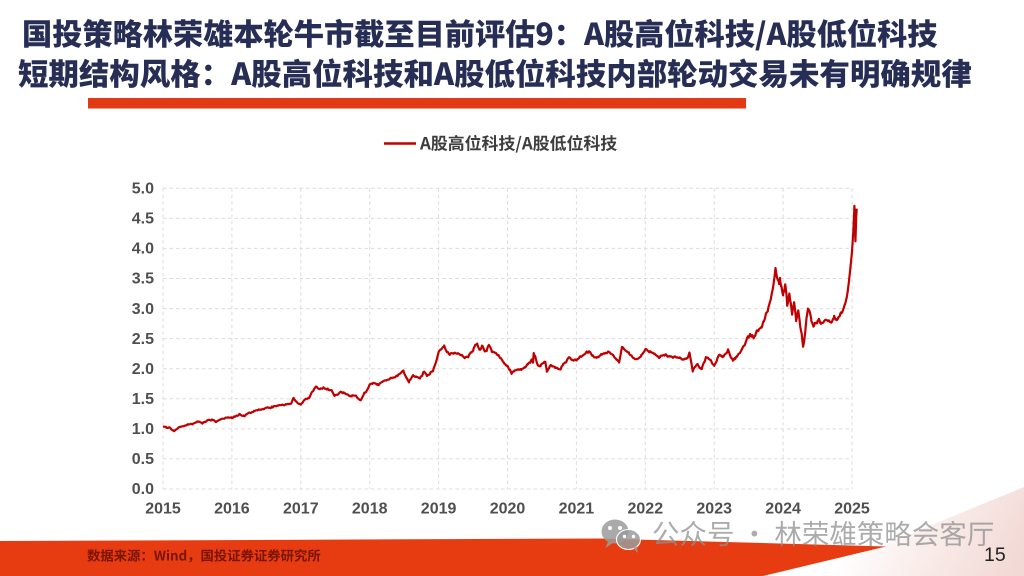  What do you see at coordinates (143, 459) in the screenshot?
I see `svg-text: 0.5` at bounding box center [143, 459].